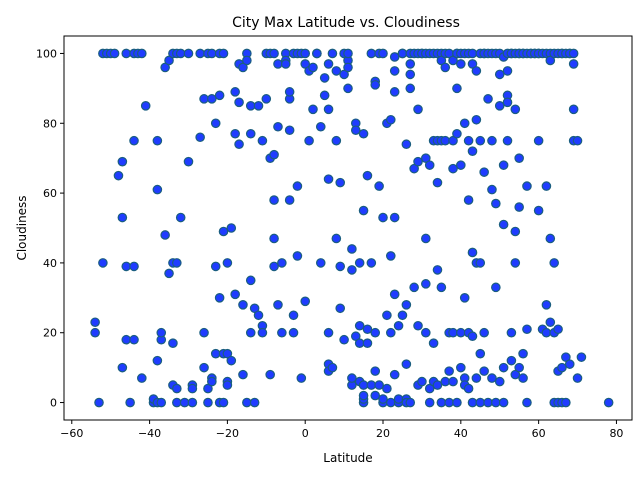 The height and width of the screenshot is (480, 640). I want to click on x-tick-label: 60, so click(539, 433).